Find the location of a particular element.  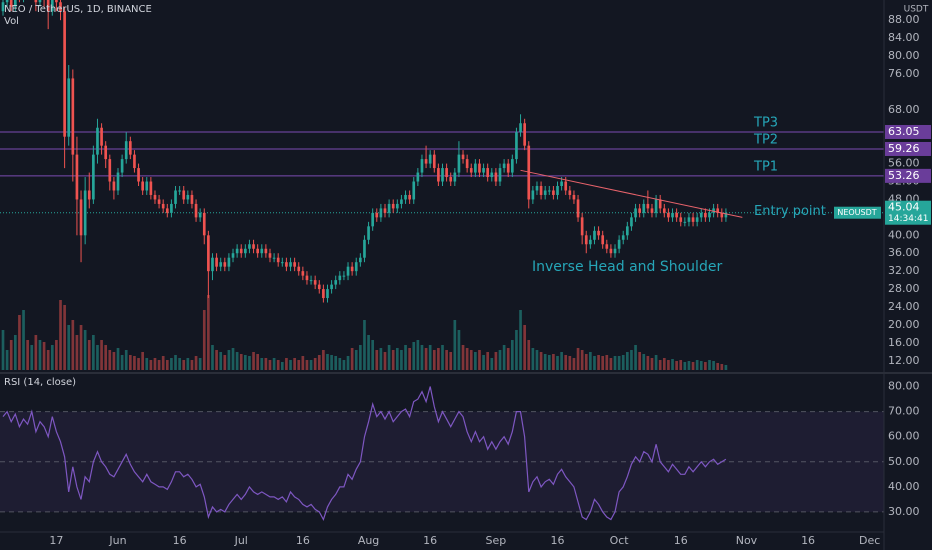

x-tick-label: Jun is located at coordinates (117, 540).